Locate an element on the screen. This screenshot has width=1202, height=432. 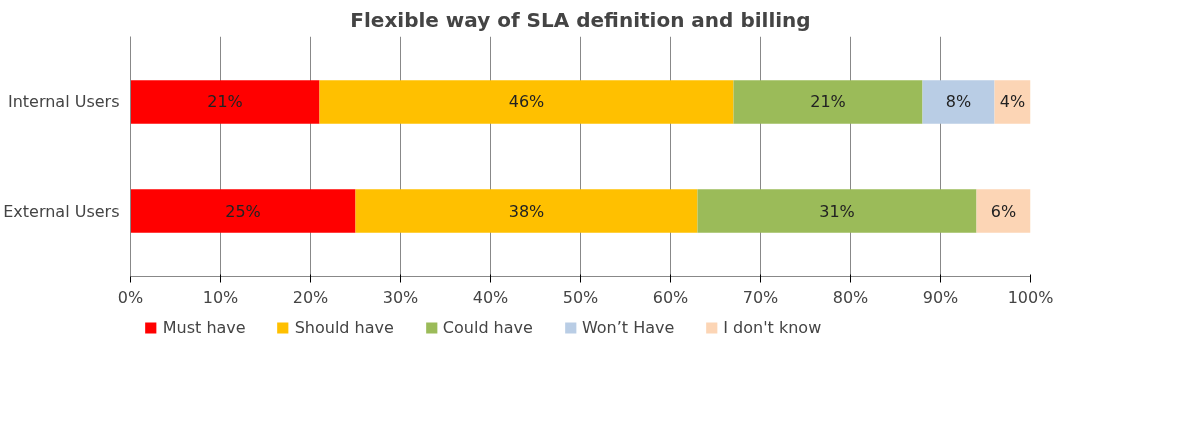
x-tick-label: 20% is located at coordinates (310, 297).